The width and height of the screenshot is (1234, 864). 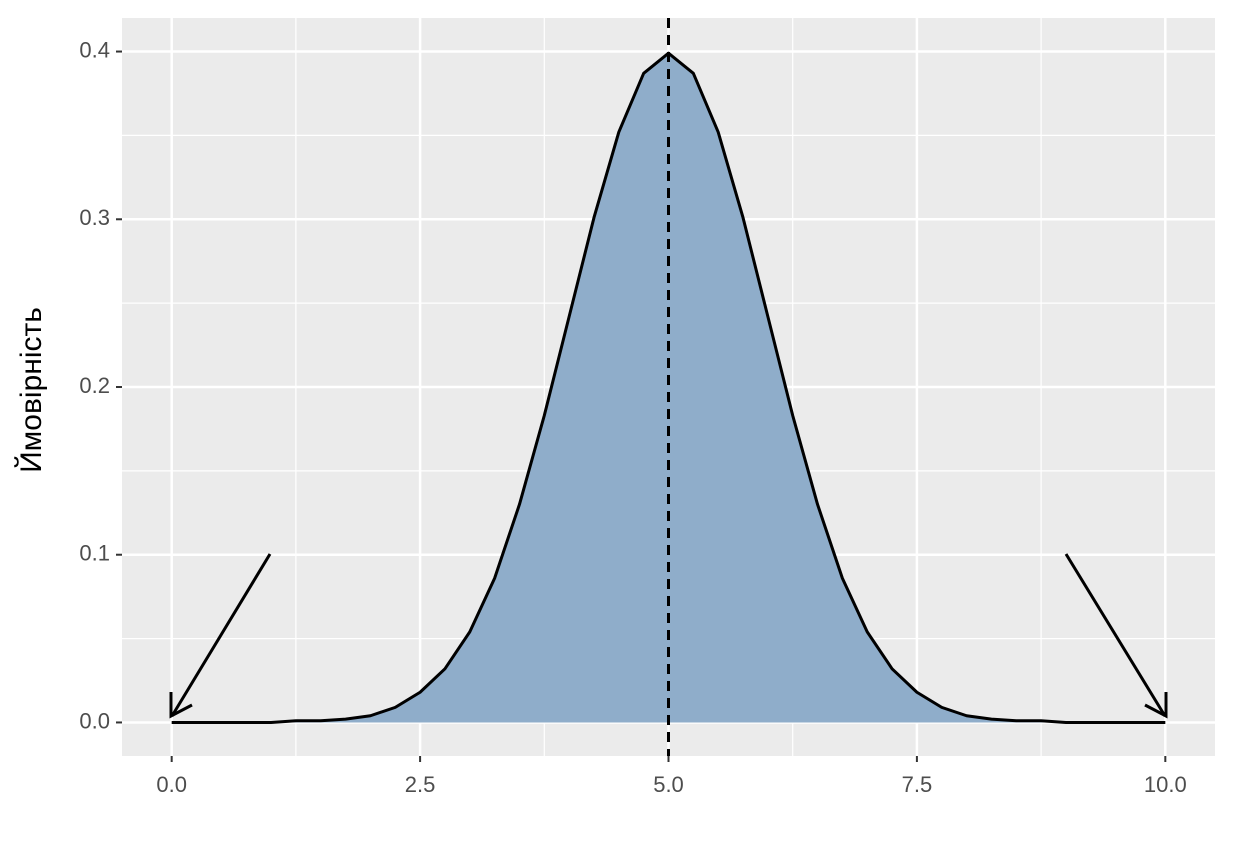 What do you see at coordinates (171, 784) in the screenshot?
I see `x-tick-label: 0.0` at bounding box center [171, 784].